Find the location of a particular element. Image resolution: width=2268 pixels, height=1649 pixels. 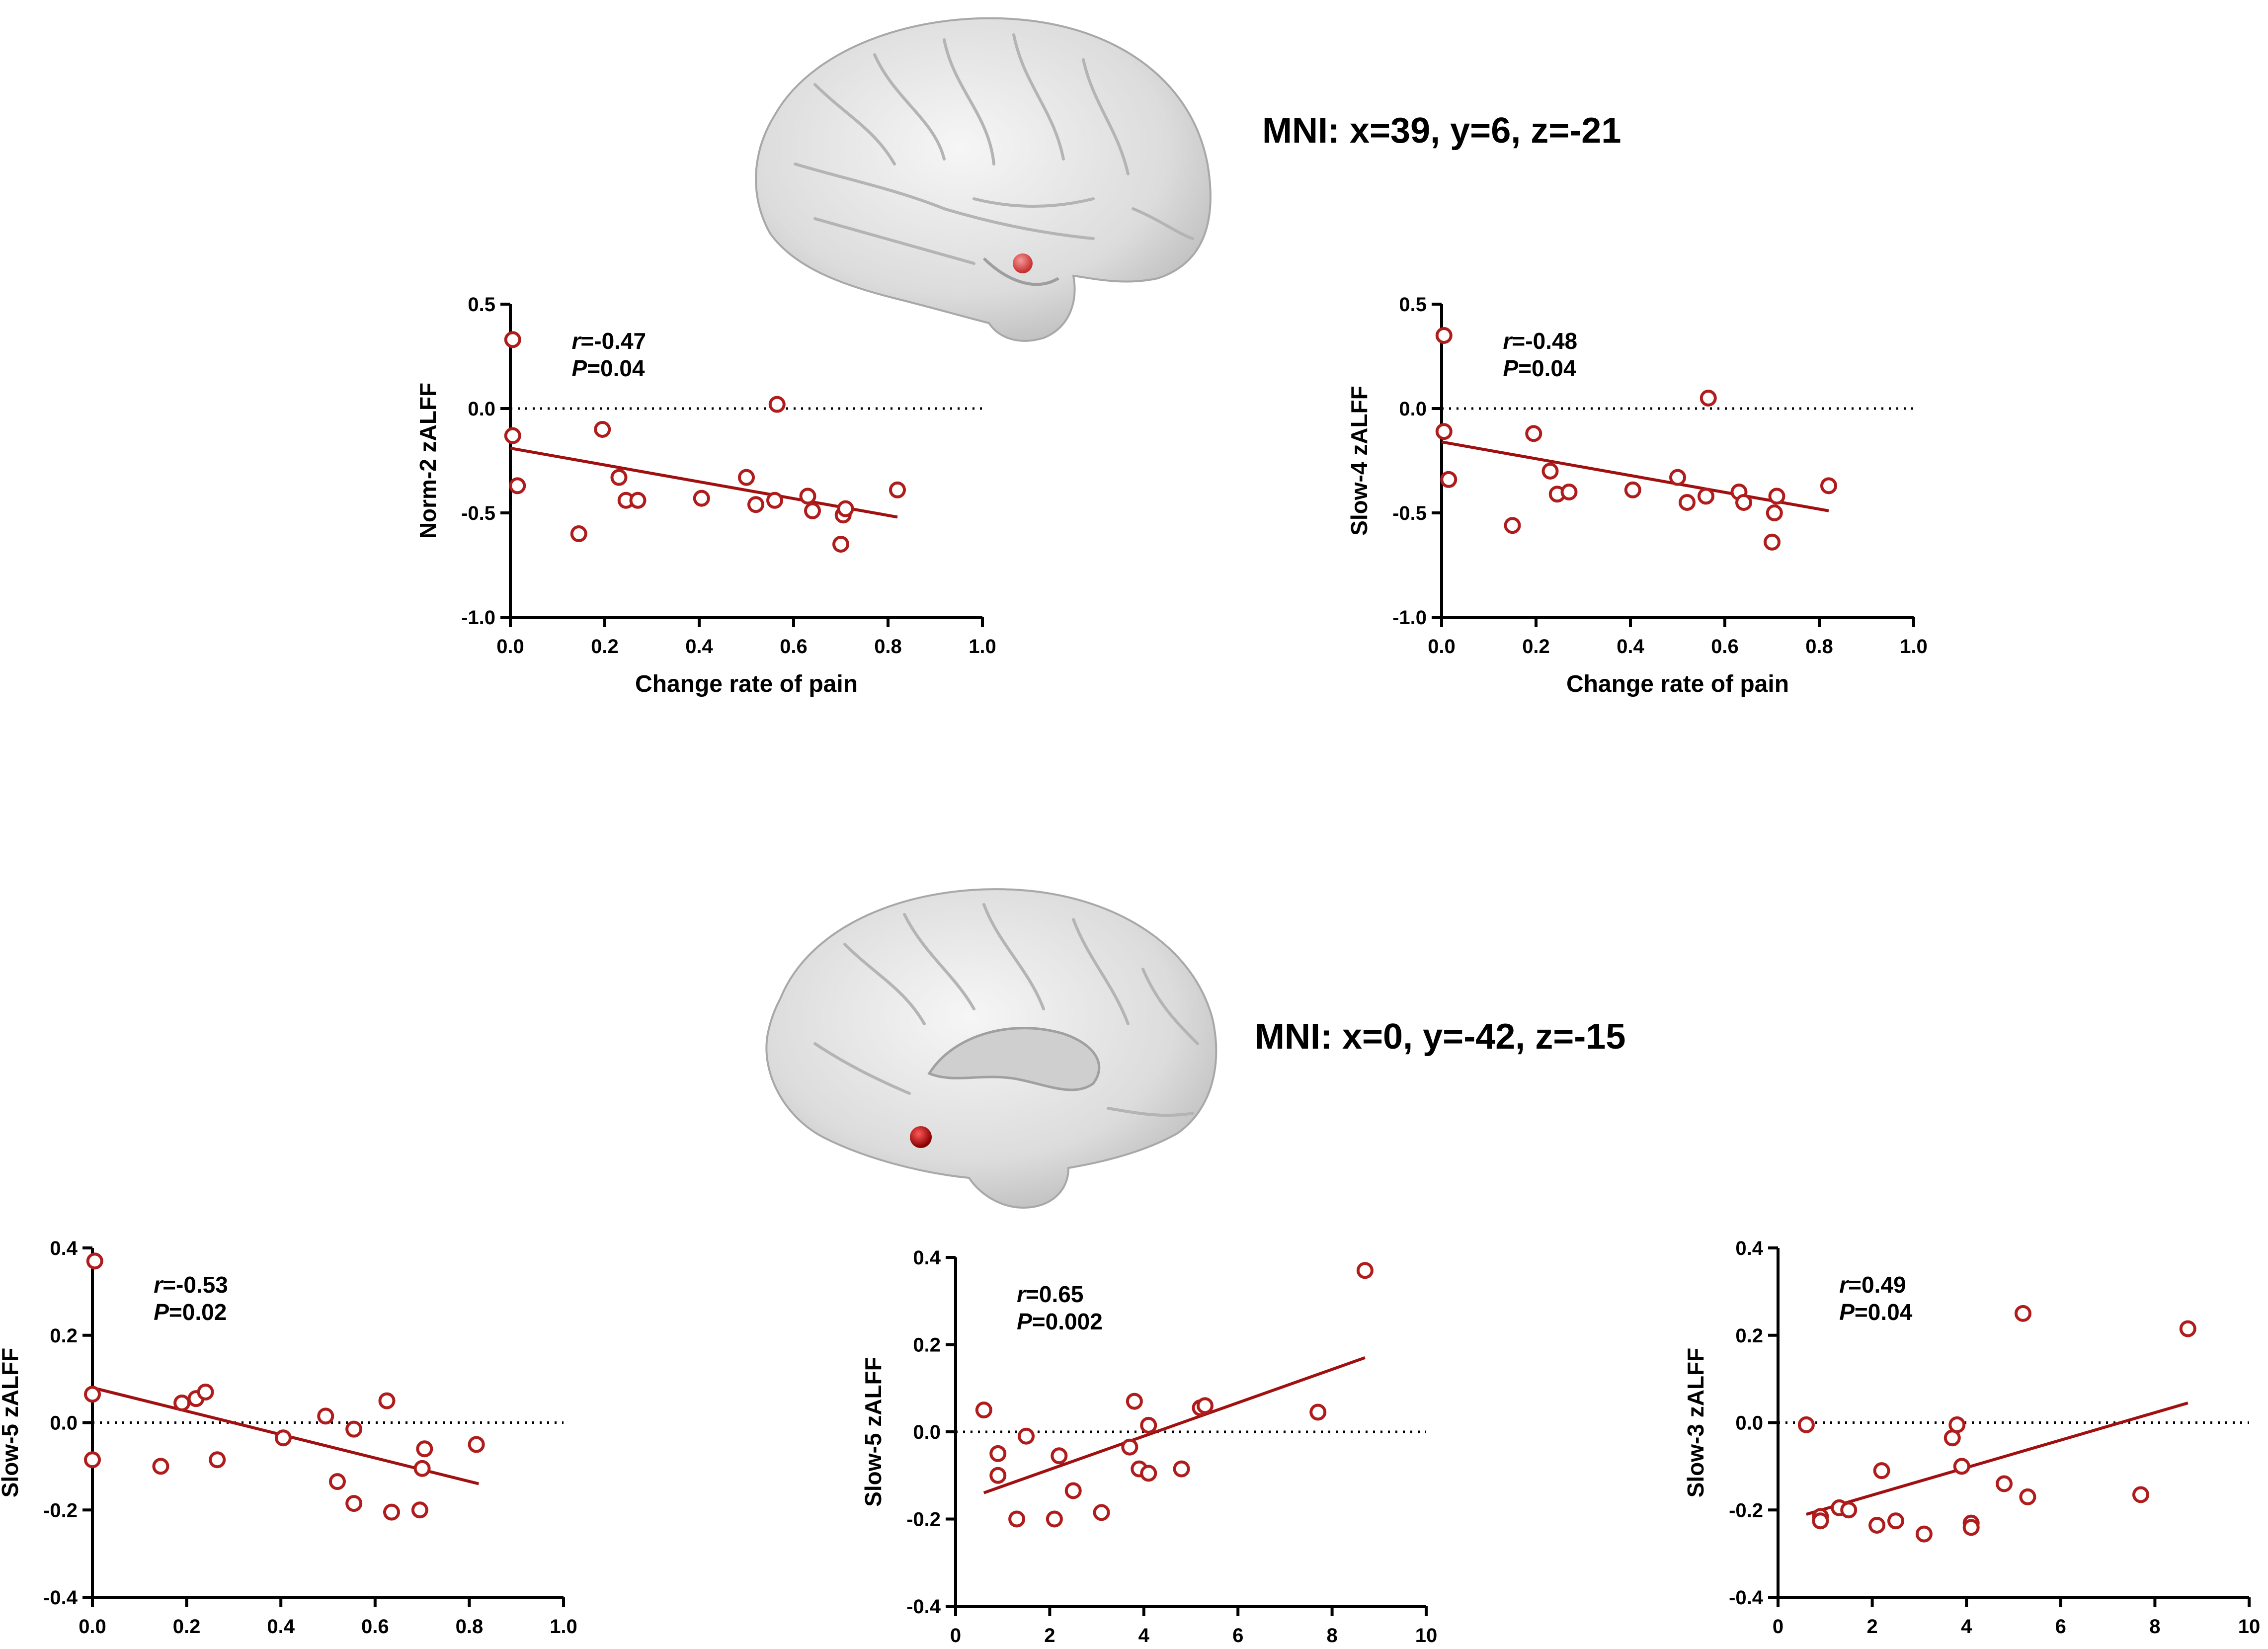

x-tick-label: 6 is located at coordinates (1237, 1636).